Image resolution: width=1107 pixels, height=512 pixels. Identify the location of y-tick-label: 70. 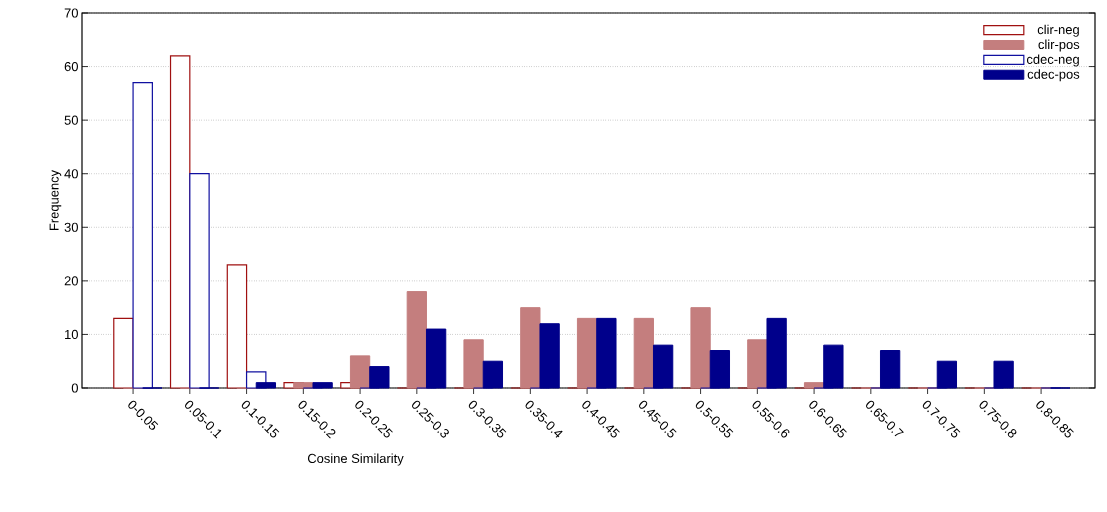
(71, 13).